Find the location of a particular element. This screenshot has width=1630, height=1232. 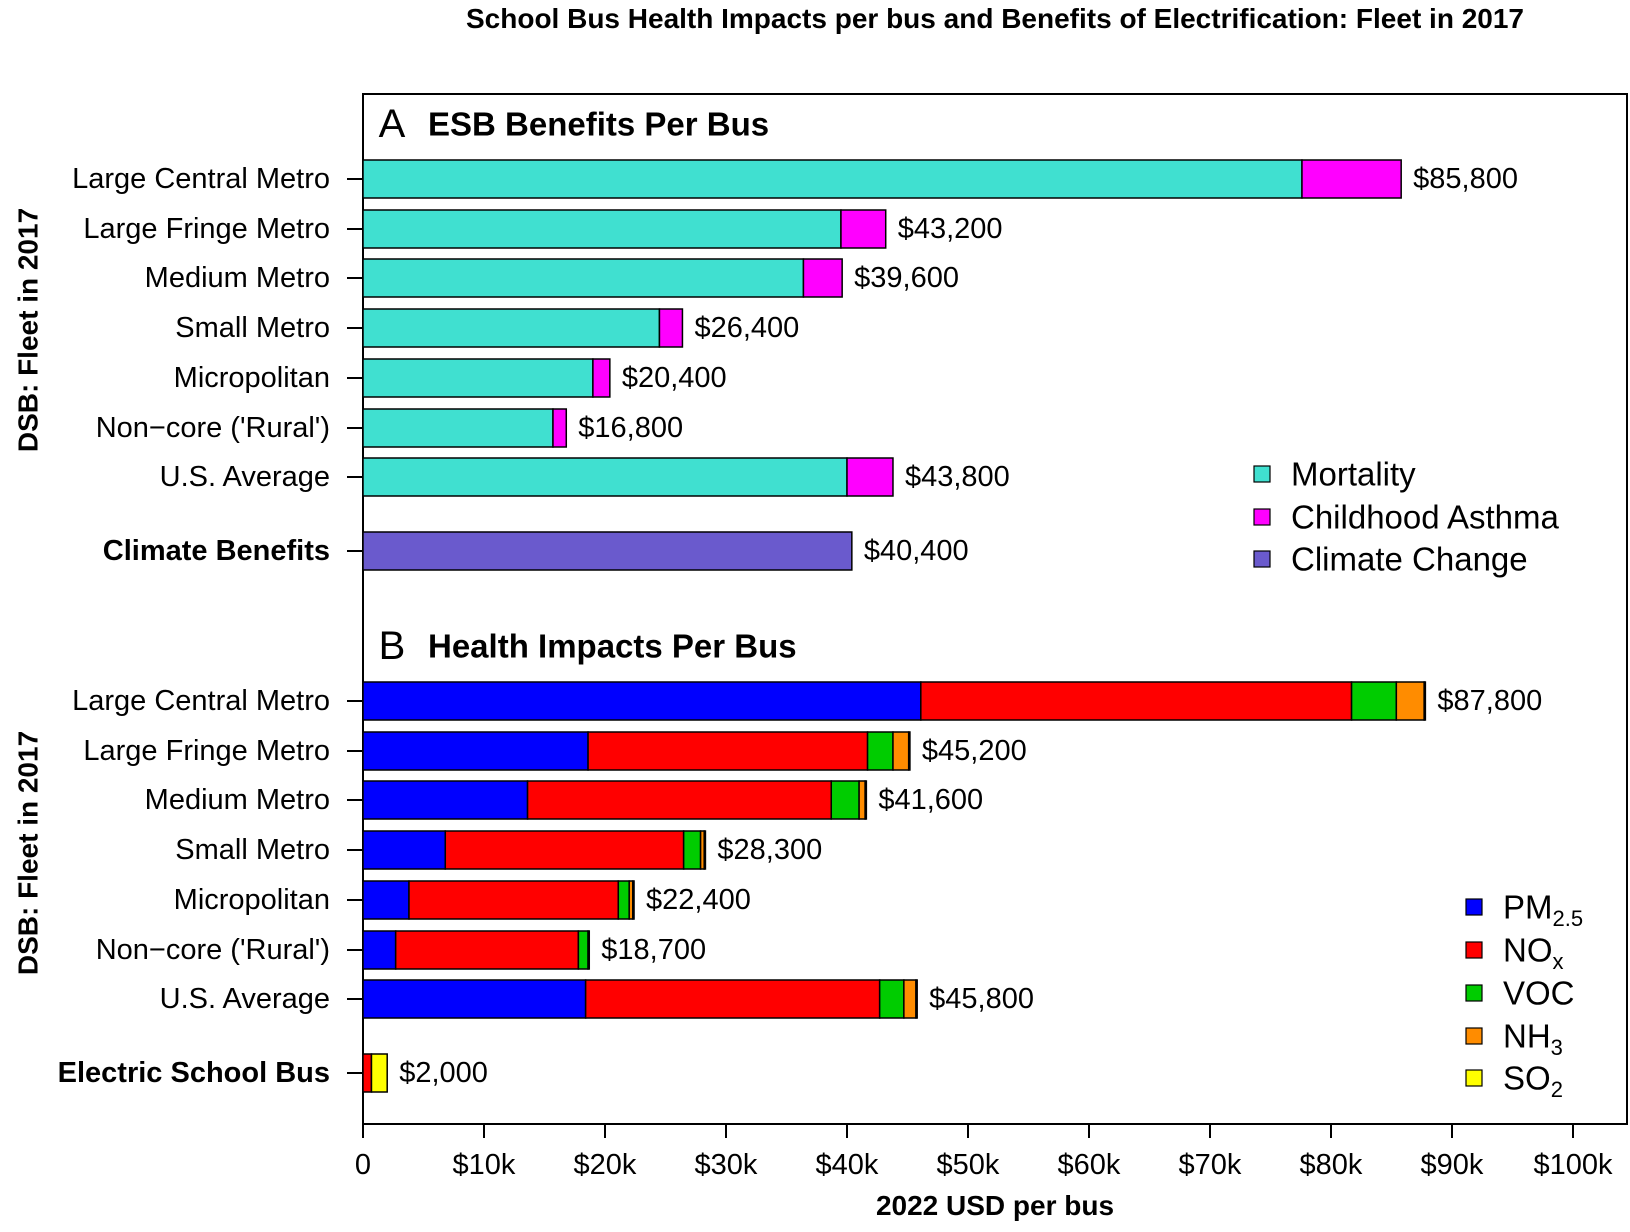

total-label: $22,400 is located at coordinates (698, 900).